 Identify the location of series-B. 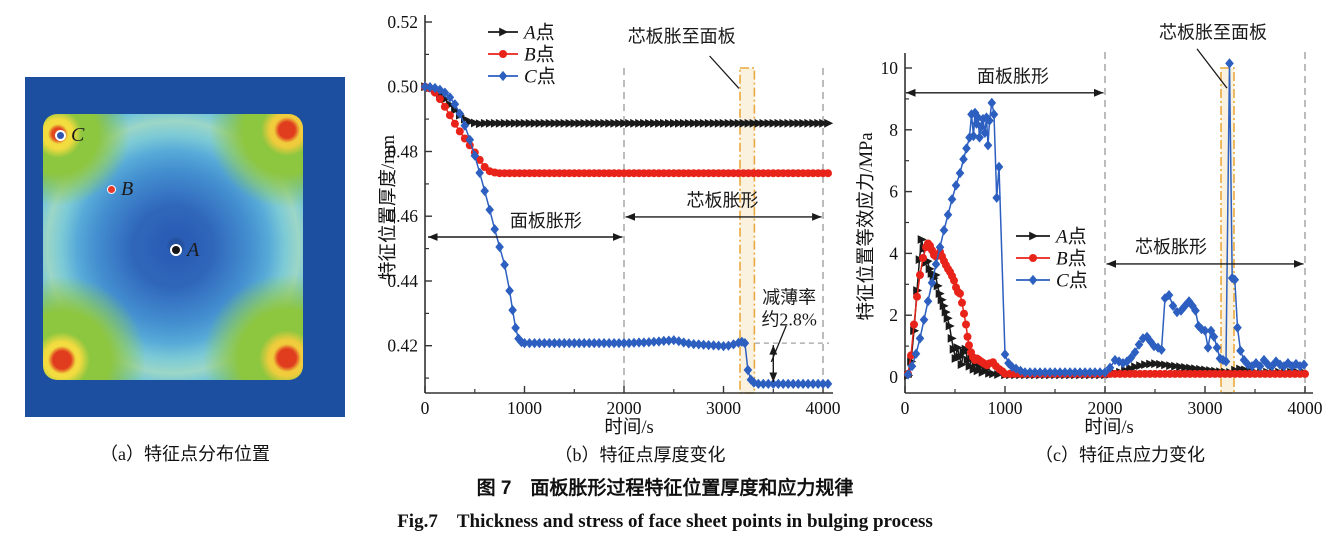
(626, 130).